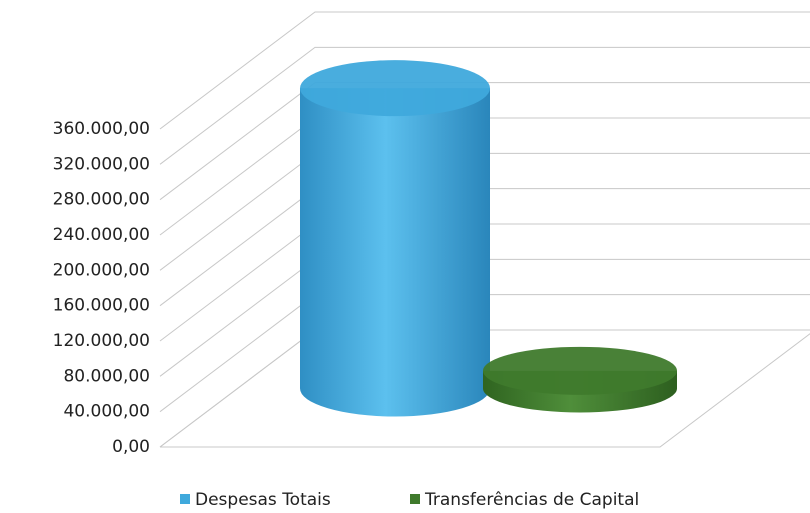 The height and width of the screenshot is (513, 810). I want to click on legend-label: Transferências de Capital, so click(531, 500).